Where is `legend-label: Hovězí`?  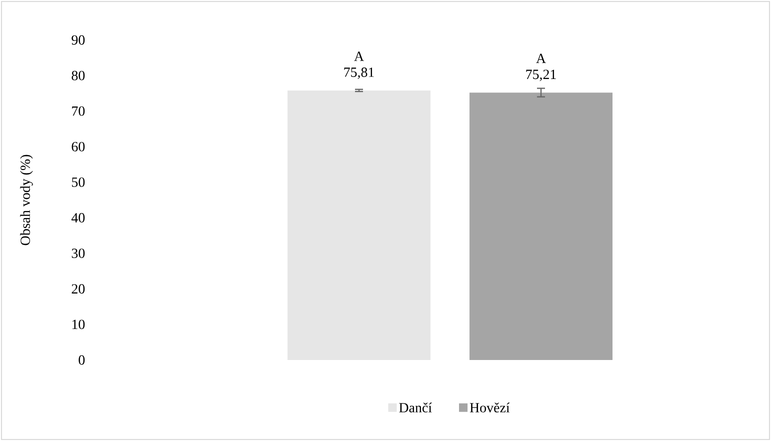
legend-label: Hovězí is located at coordinates (490, 407).